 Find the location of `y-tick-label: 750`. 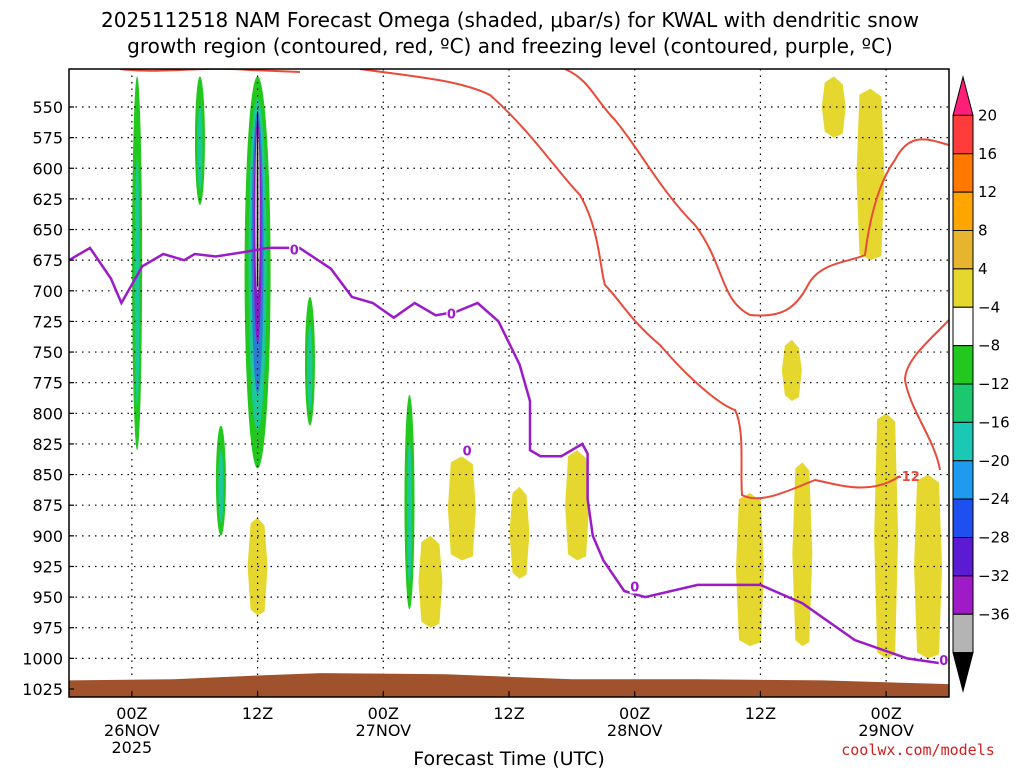

y-tick-label: 750 is located at coordinates (47, 352).